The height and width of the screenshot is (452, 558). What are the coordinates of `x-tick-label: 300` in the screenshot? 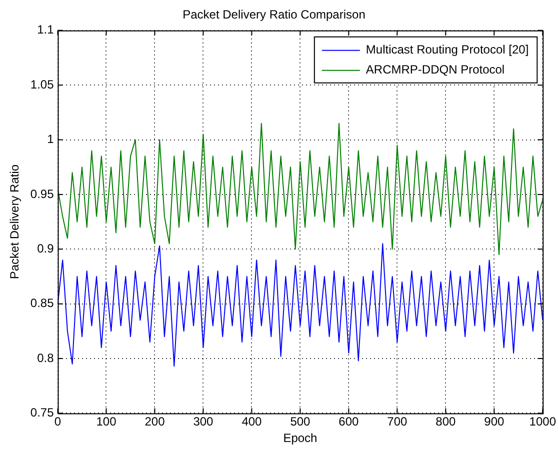 It's located at (203, 421).